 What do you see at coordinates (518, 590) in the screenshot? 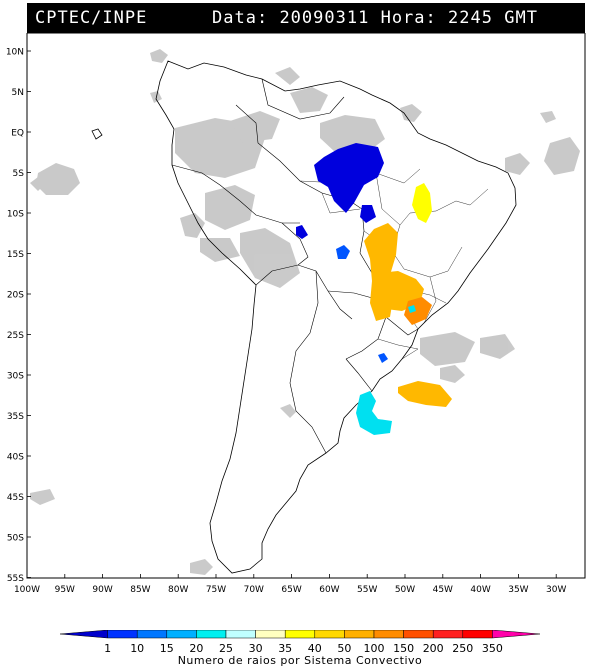
I see `lon-label: 35W` at bounding box center [518, 590].